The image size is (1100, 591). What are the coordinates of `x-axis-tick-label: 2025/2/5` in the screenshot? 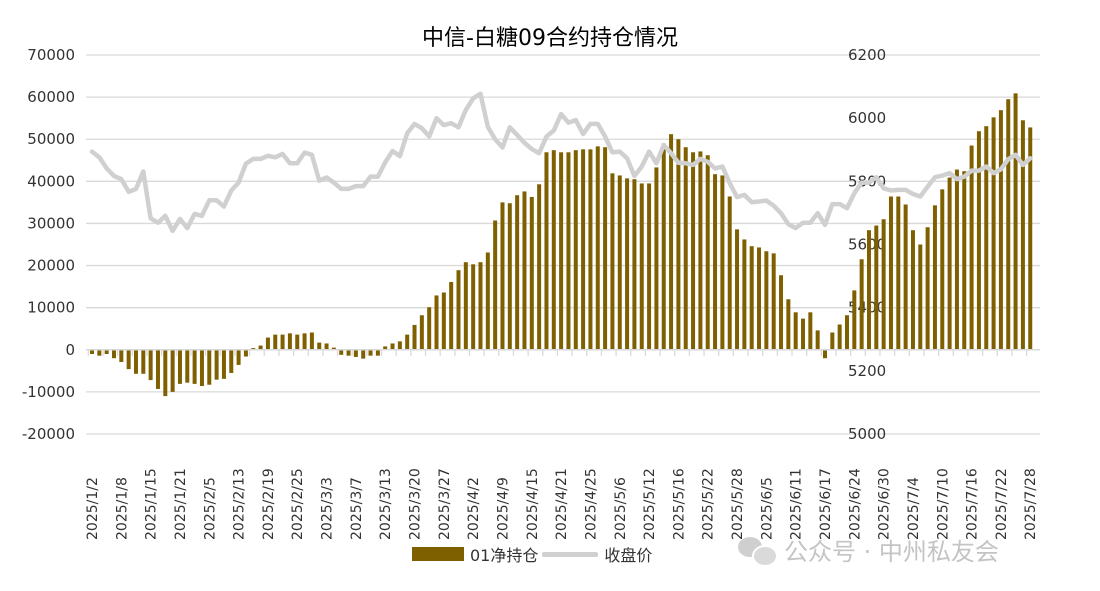 It's located at (210, 508).